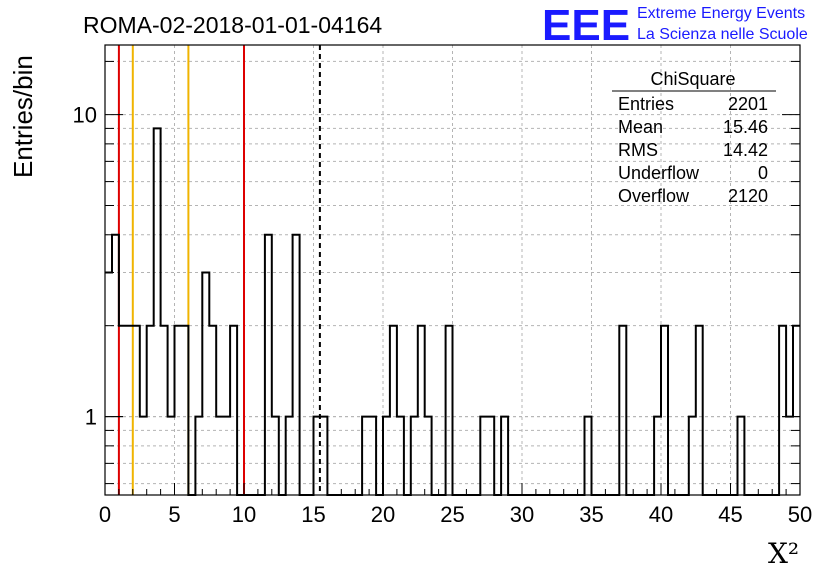  Describe the element at coordinates (745, 150) in the screenshot. I see `stats-rms-value: 14.42` at that location.